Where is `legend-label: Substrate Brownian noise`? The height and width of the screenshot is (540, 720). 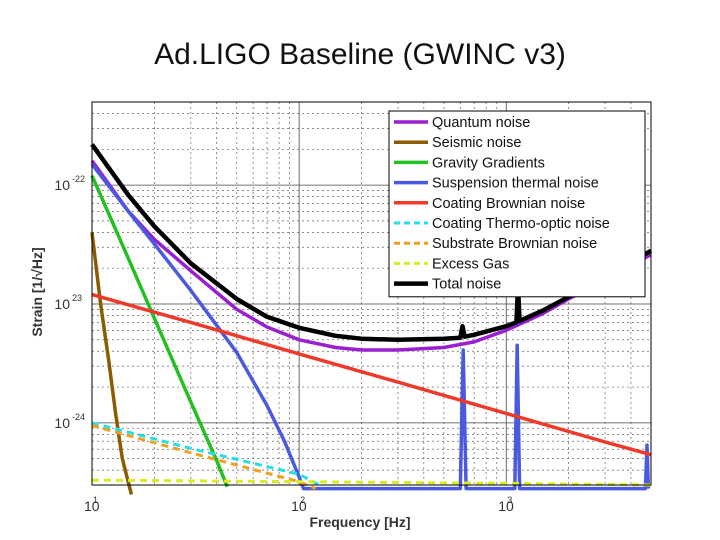
legend-label: Substrate Brownian noise is located at coordinates (514, 244).